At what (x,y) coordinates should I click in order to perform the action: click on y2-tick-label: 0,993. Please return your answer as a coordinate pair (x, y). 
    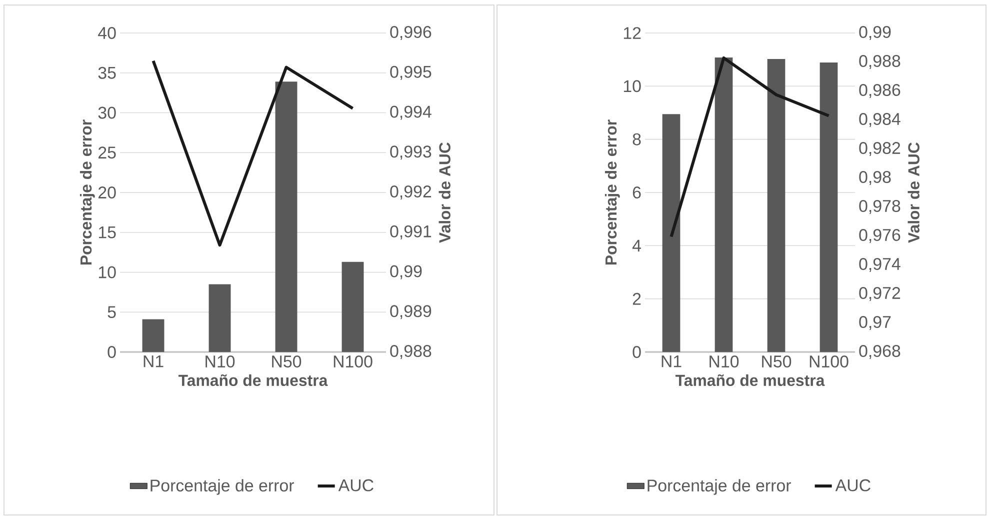
    Looking at the image, I should click on (411, 153).